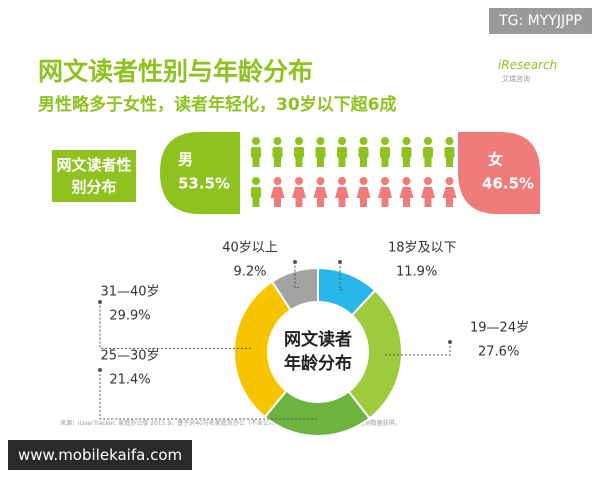 The width and height of the screenshot is (600, 480). Describe the element at coordinates (250, 248) in the screenshot. I see `age-label: 40岁以上` at that location.